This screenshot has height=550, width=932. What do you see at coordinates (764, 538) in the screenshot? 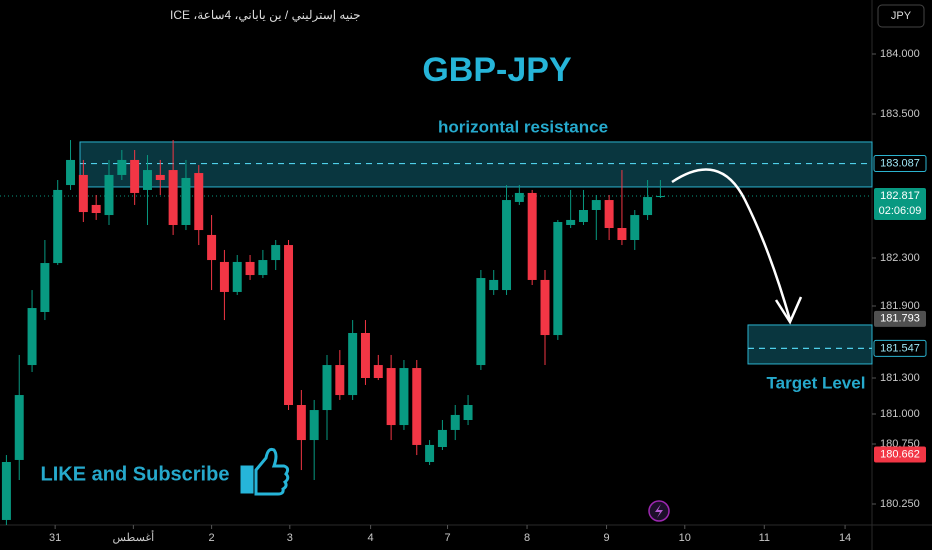
I see `x-tick-label: 11` at bounding box center [764, 538].